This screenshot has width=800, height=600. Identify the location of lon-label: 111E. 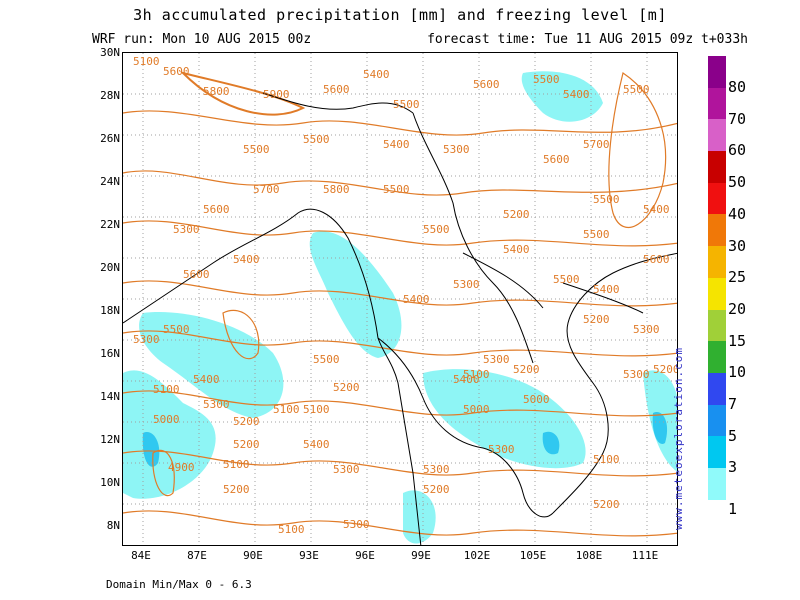
(645, 555).